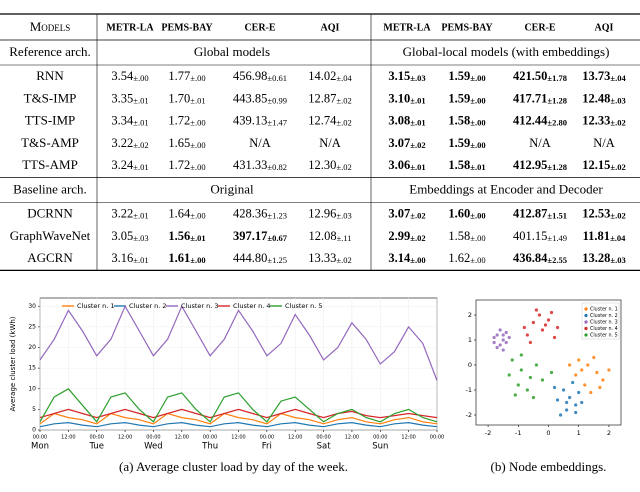  I want to click on table-cell: 1.62±.00, so click(466, 258).